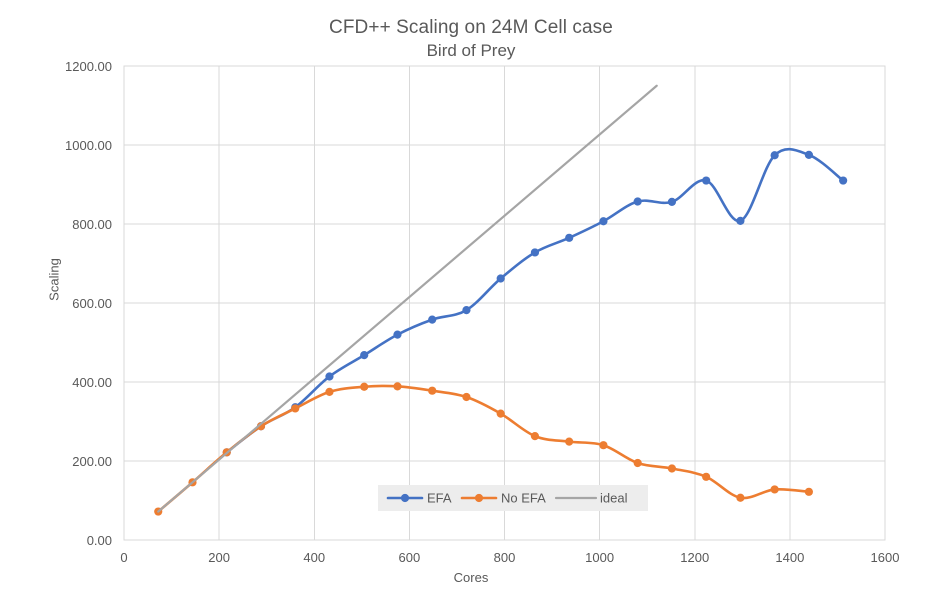 This screenshot has height=607, width=942. Describe the element at coordinates (219, 557) in the screenshot. I see `x-tick-label: 200` at that location.